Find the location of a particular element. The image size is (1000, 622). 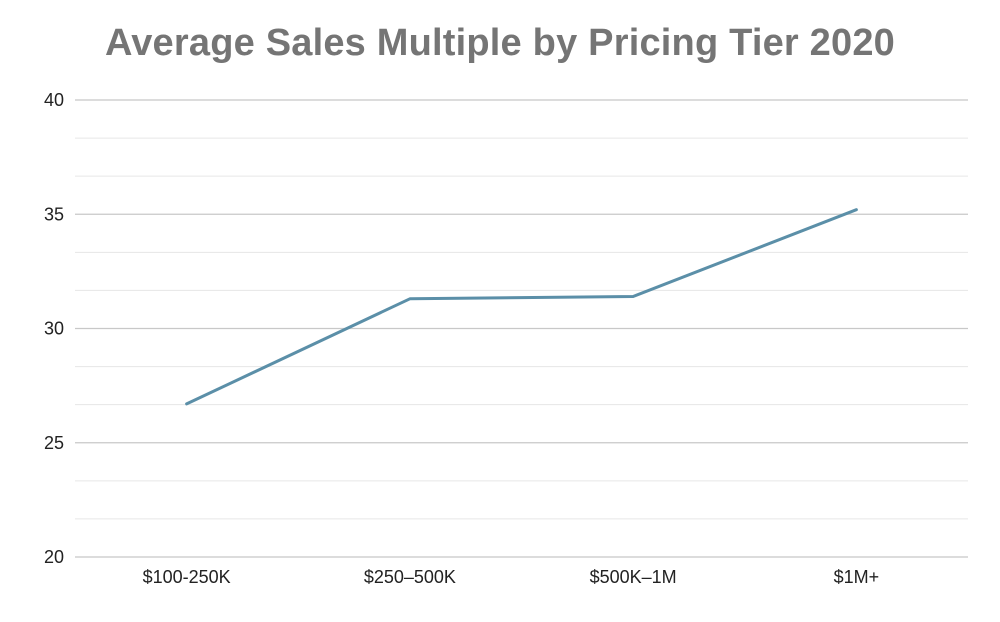

y-tick-label: 20 is located at coordinates (54, 557).